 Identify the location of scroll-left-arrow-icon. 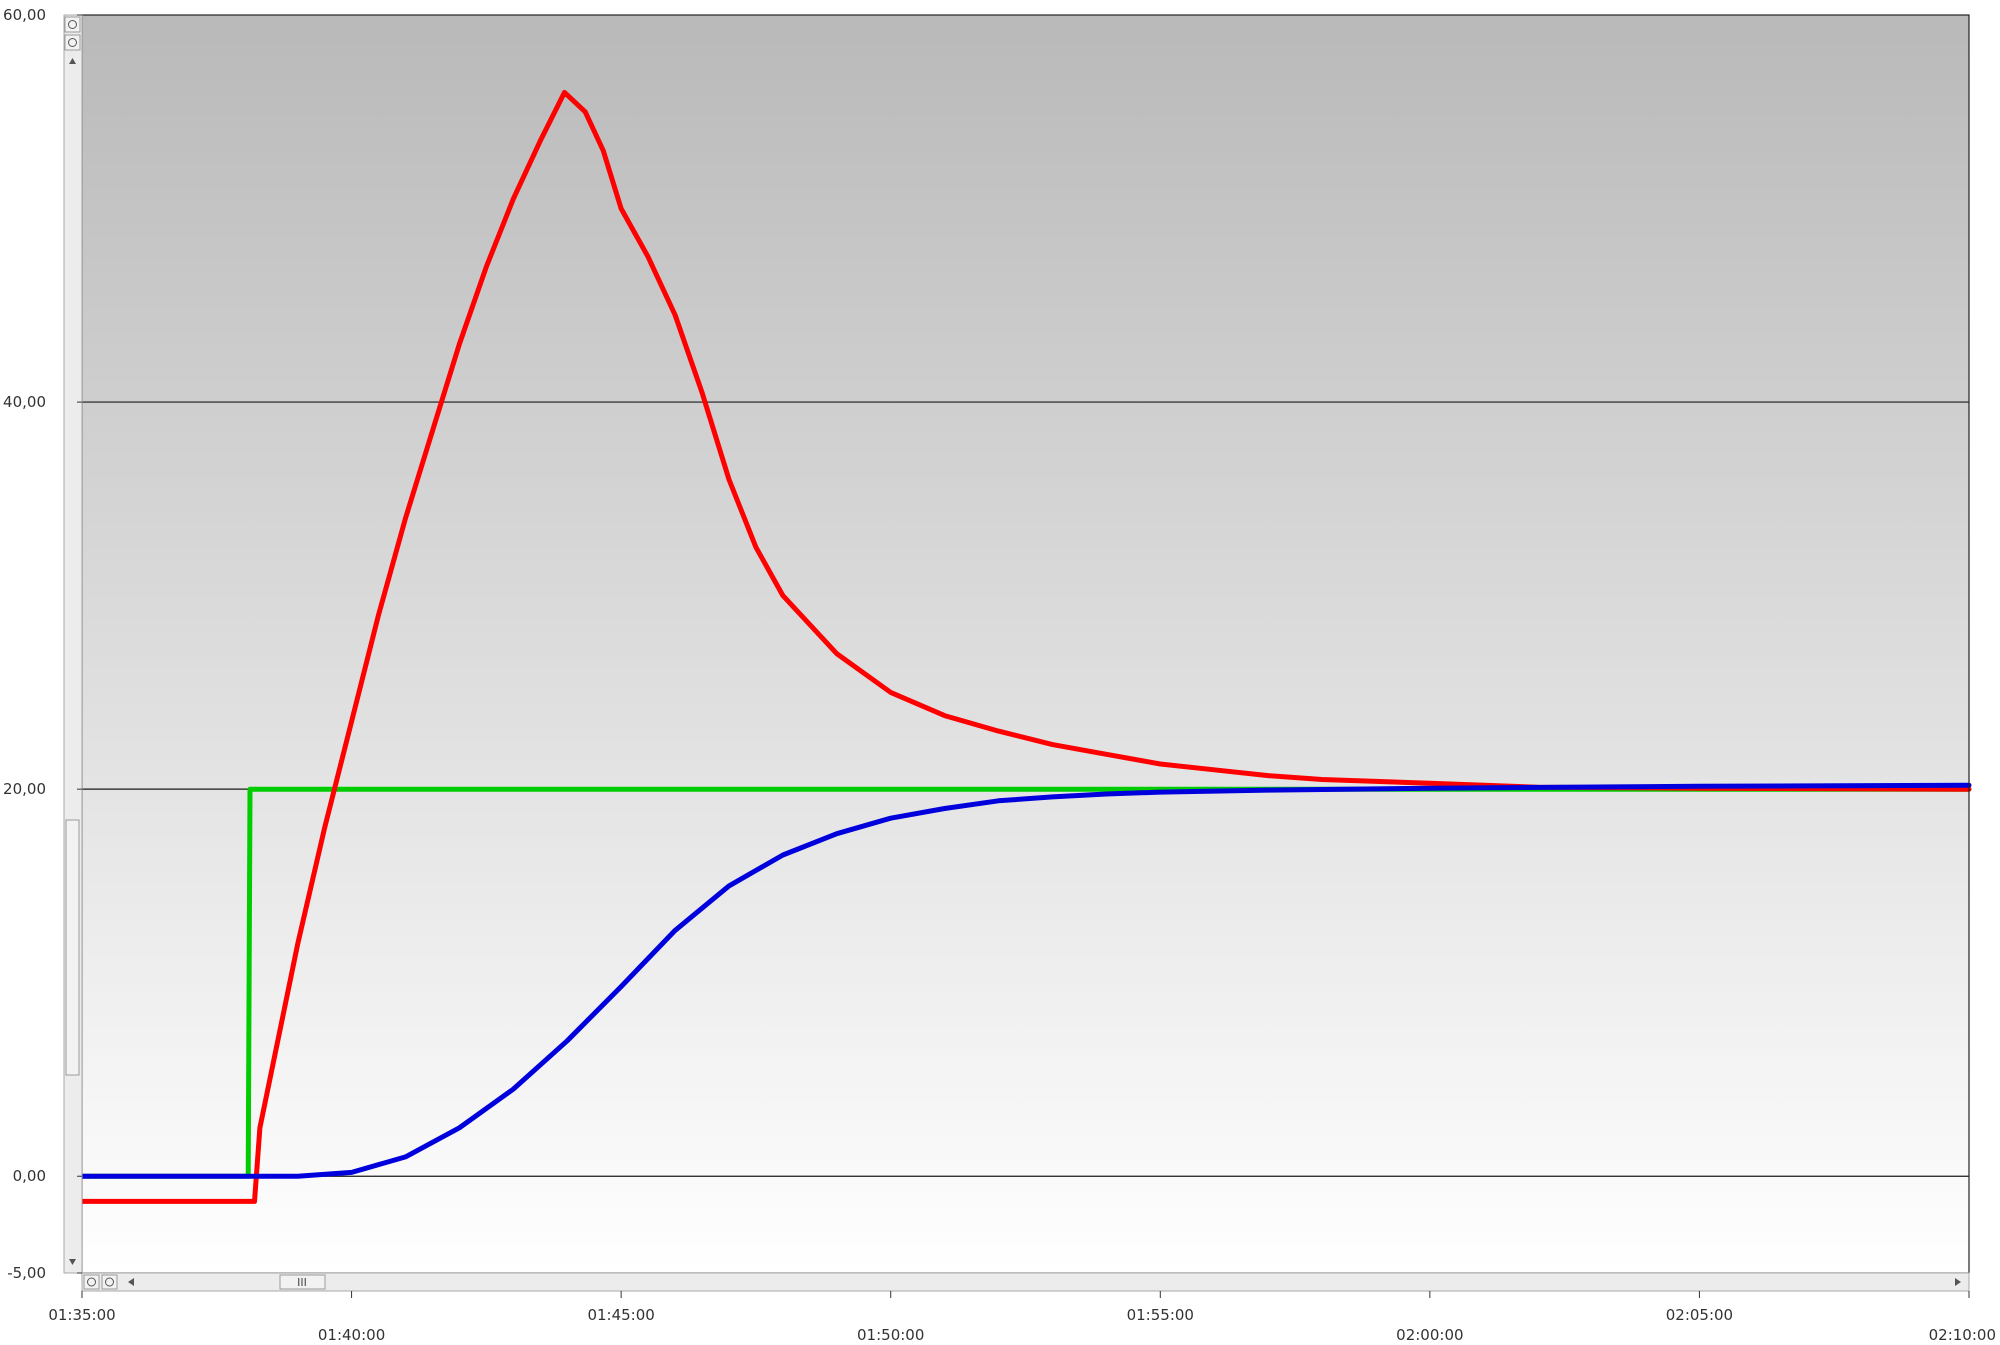
(131, 1282).